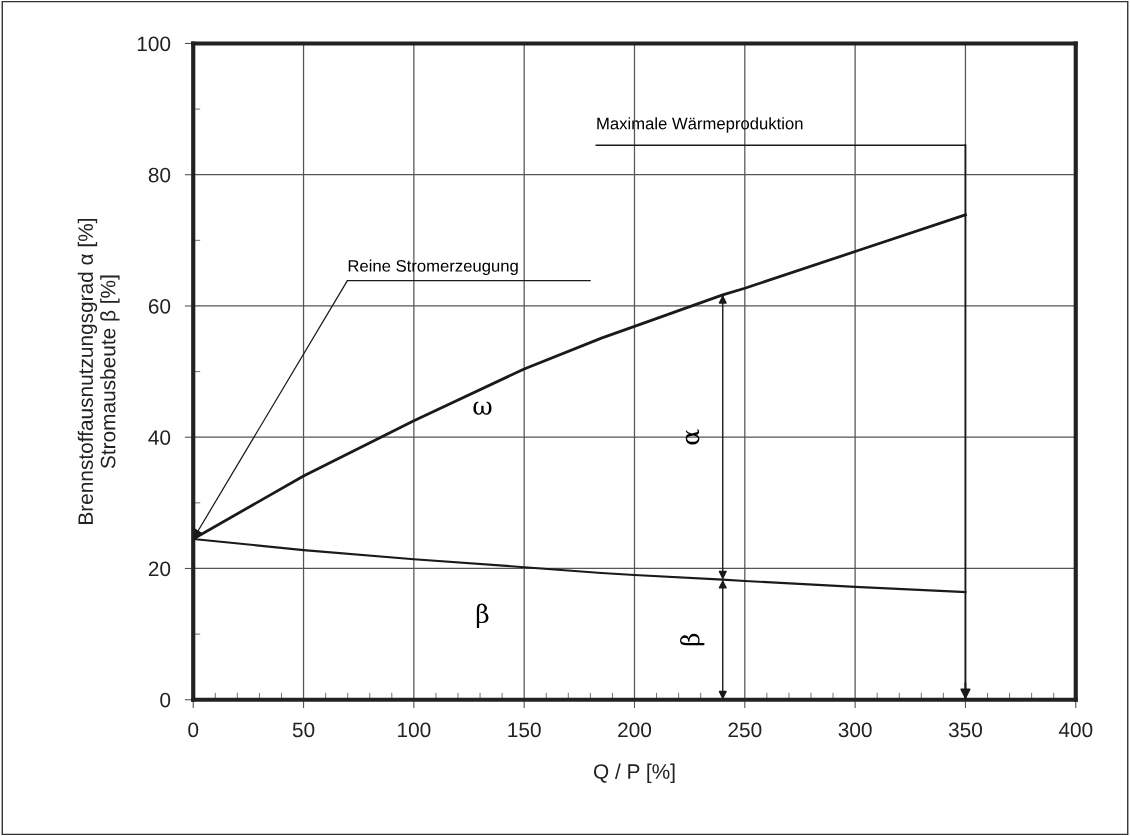  I want to click on x-tick-label: 300, so click(855, 730).